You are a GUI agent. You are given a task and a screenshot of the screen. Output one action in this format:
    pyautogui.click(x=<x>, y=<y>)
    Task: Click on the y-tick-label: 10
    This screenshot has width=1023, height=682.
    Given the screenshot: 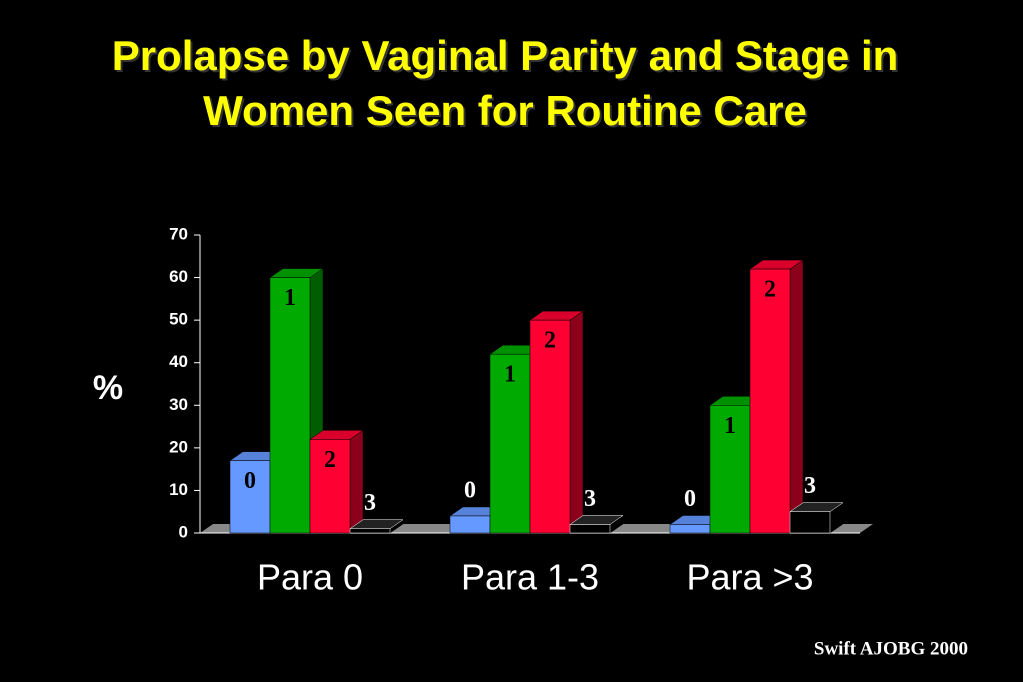 What is the action you would take?
    pyautogui.click(x=178, y=489)
    